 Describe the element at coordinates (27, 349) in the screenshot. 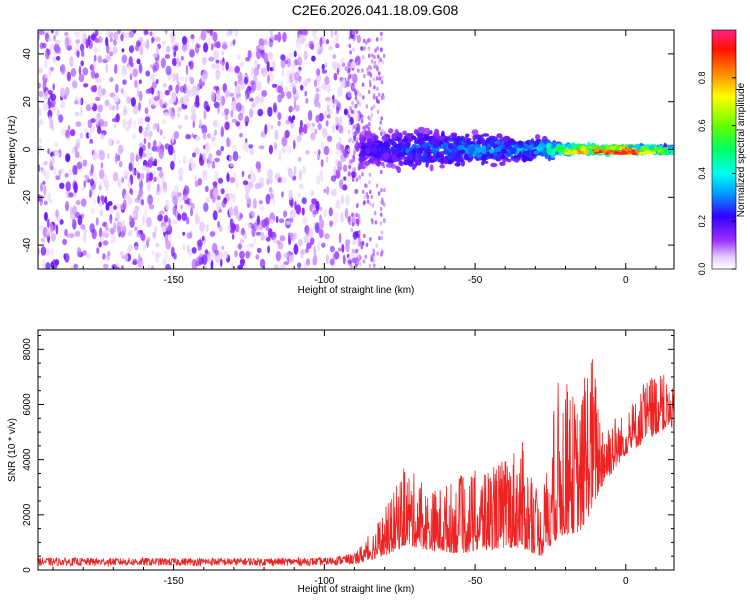

I see `y-tick-label: 8000` at that location.